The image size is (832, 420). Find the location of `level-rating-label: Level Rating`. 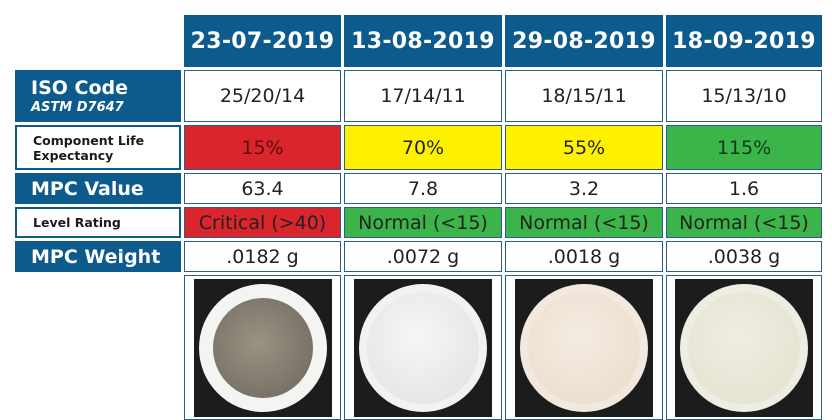

level-rating-label: Level Rating is located at coordinates (98, 222).